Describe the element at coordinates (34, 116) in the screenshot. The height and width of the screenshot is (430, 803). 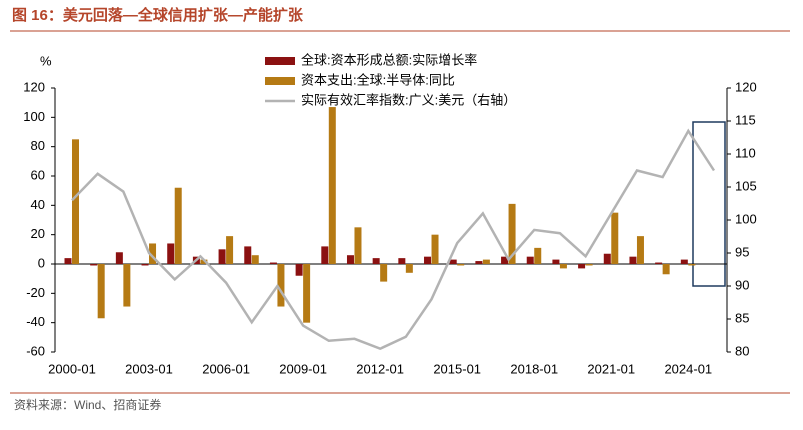
I see `y-tick-label: 100` at that location.